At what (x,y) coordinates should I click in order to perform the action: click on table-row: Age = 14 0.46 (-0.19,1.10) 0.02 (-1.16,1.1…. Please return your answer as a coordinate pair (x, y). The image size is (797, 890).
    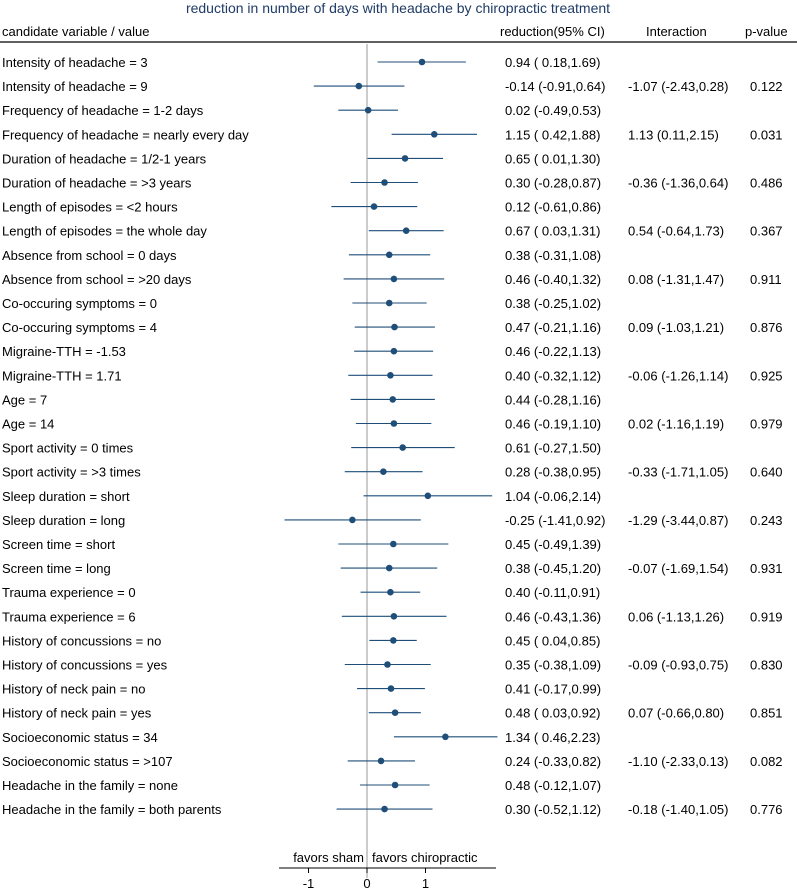
    Looking at the image, I should click on (392, 424).